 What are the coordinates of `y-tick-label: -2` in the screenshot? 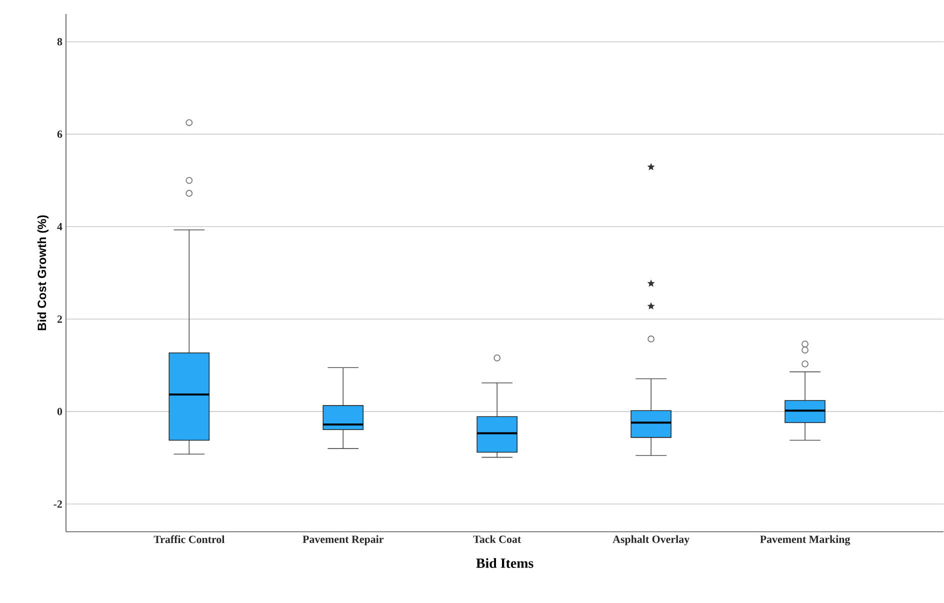 It's located at (58, 504).